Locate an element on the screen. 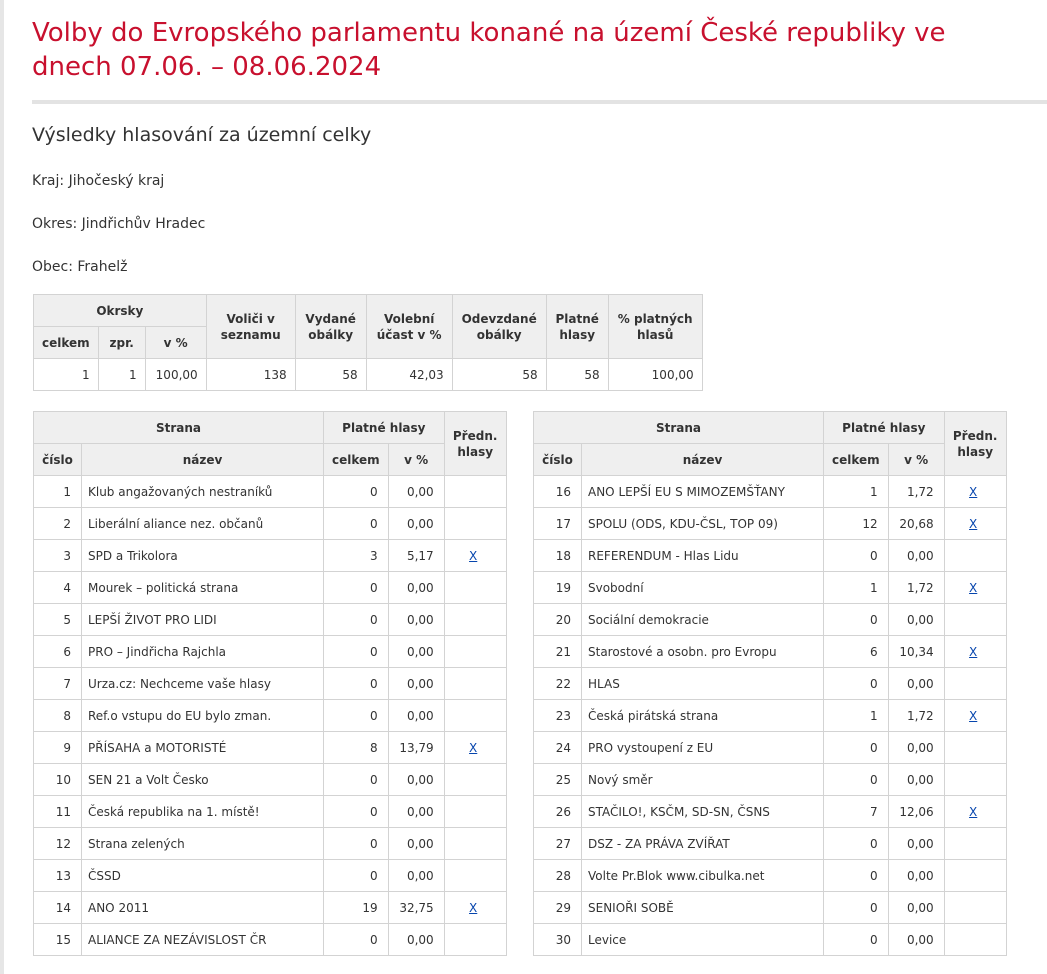 The height and width of the screenshot is (974, 1047). summary-row: 1 1 100,00 138 58 42,03 58 58 100,00 is located at coordinates (368, 374).